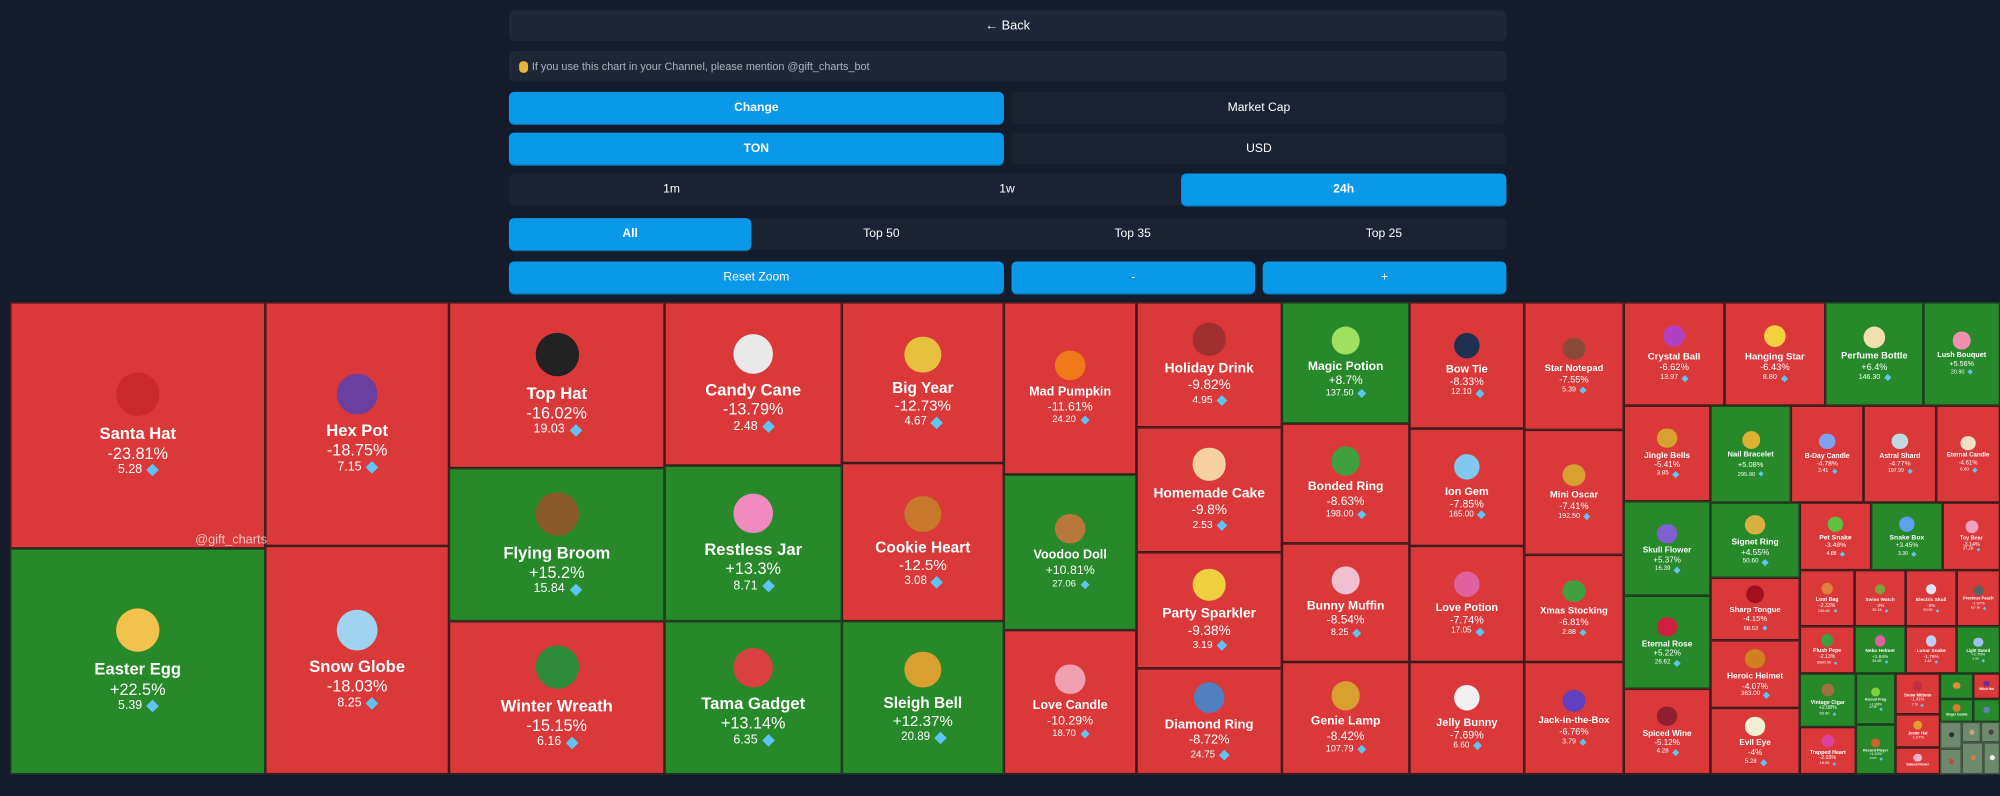  Describe the element at coordinates (753, 698) in the screenshot. I see `treemap-tile: Tama Gadget +13.14% 6.35` at that location.